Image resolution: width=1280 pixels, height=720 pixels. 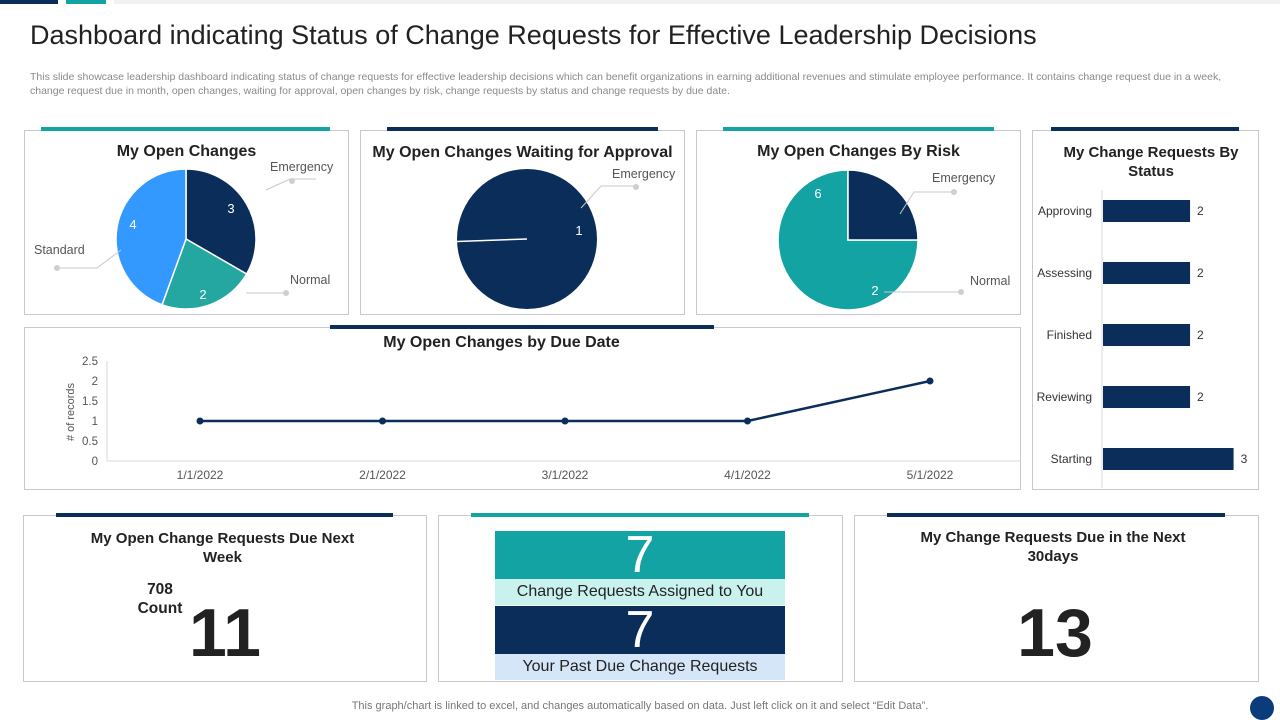 What do you see at coordinates (1071, 459) in the screenshot?
I see `bar-category-label: Starting` at bounding box center [1071, 459].